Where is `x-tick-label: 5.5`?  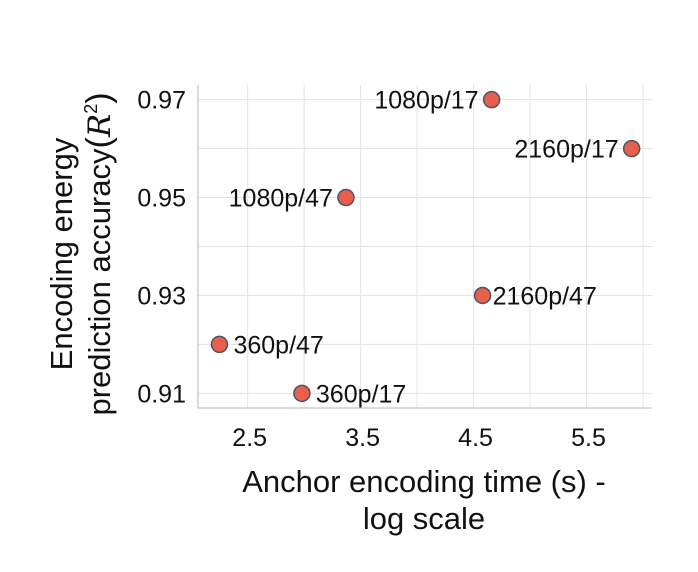 x-tick-label: 5.5 is located at coordinates (588, 438).